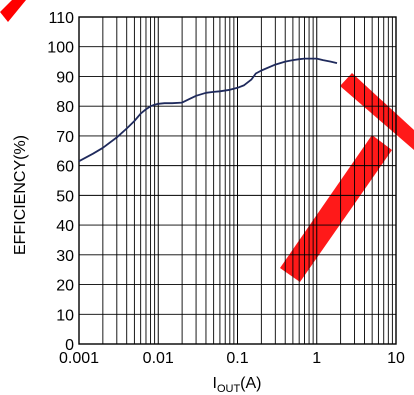 This screenshot has height=395, width=414. I want to click on y-tick-label: 10, so click(65, 315).